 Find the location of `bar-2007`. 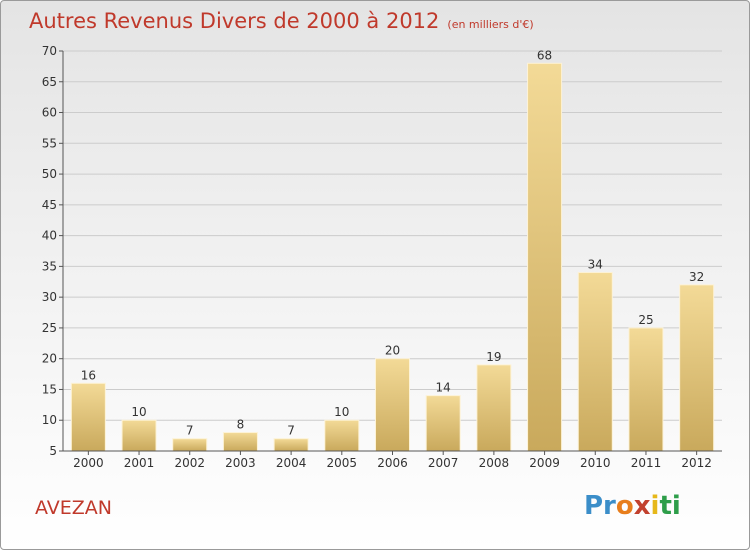

bar-2007 is located at coordinates (443, 423).